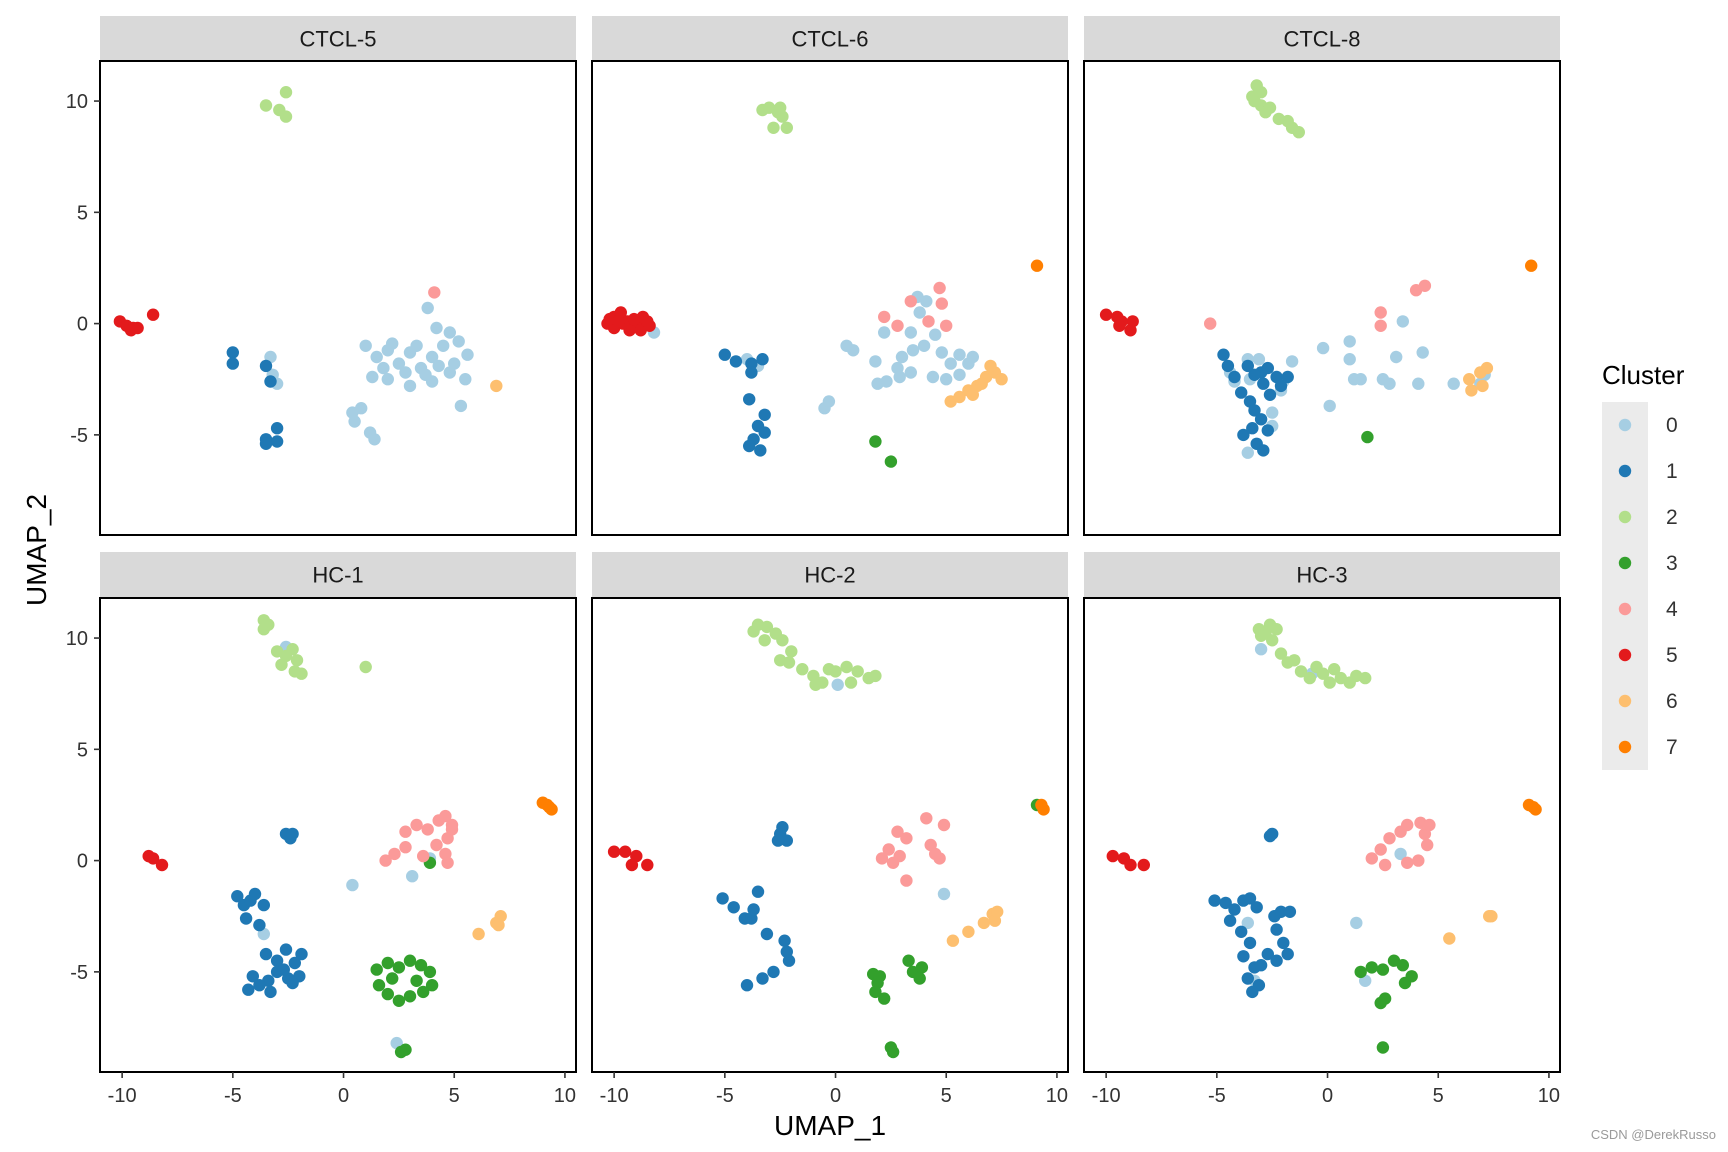  What do you see at coordinates (337, 39) in the screenshot?
I see `facet-strip-label: CTCL-5` at bounding box center [337, 39].